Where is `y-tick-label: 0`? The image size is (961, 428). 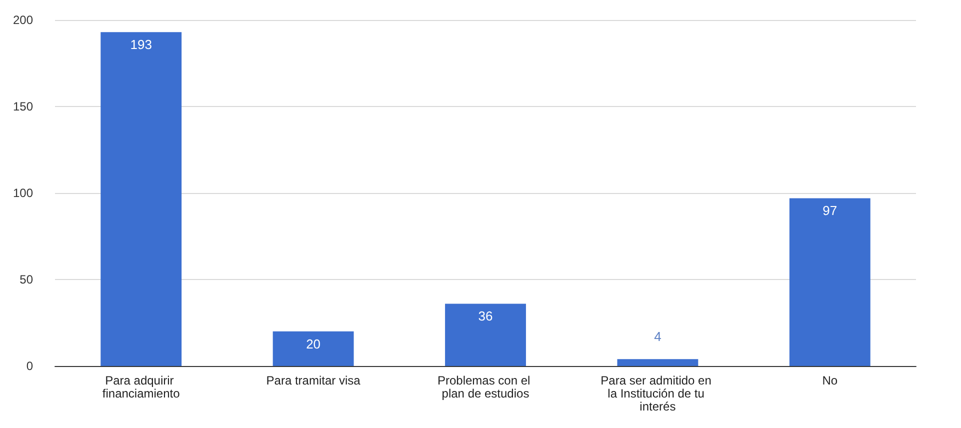
y-tick-label: 0 is located at coordinates (30, 366).